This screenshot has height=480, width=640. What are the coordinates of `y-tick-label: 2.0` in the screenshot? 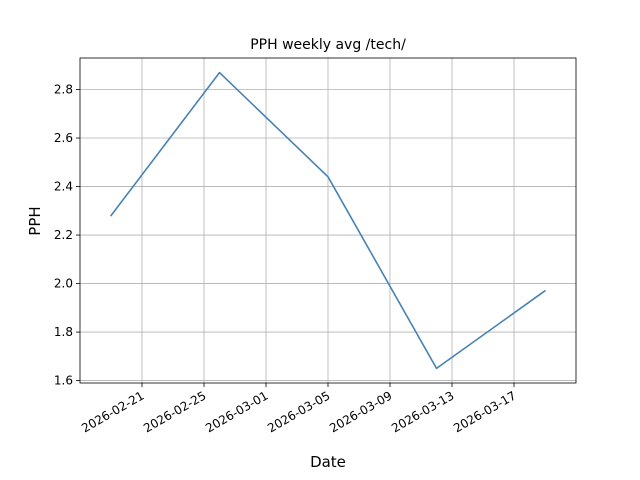 It's located at (63, 284).